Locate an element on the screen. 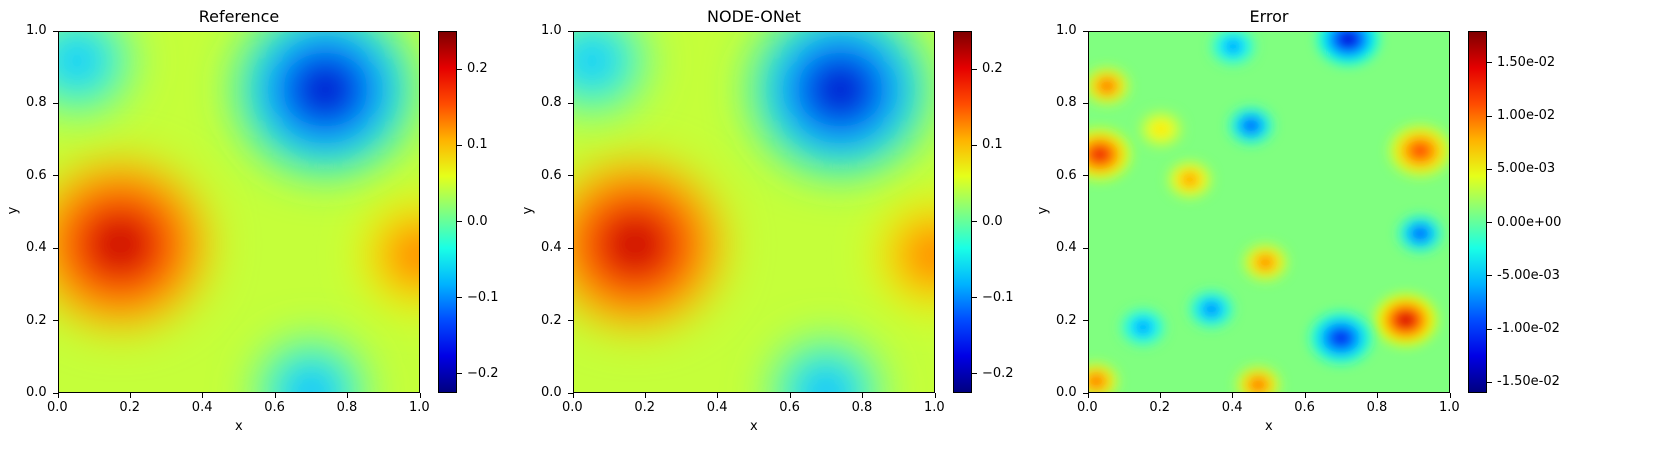 This screenshot has width=1665, height=470. x-tick-label: 0.4 is located at coordinates (1232, 407).